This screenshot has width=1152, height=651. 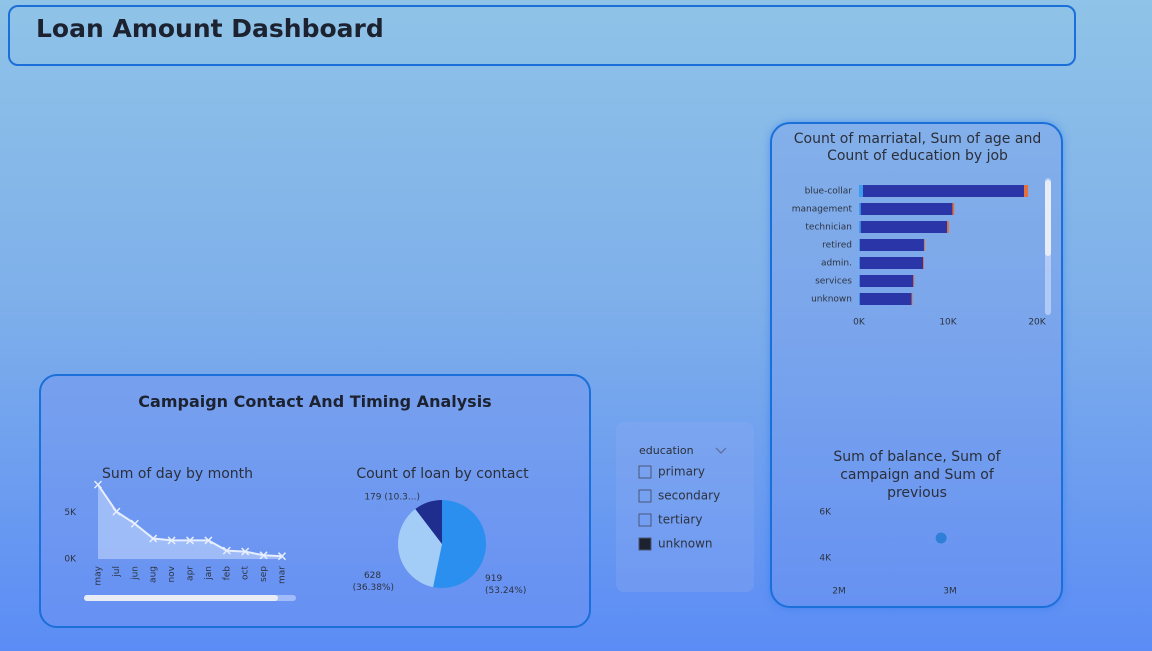 What do you see at coordinates (689, 496) in the screenshot?
I see `slicer-item: secondary` at bounding box center [689, 496].